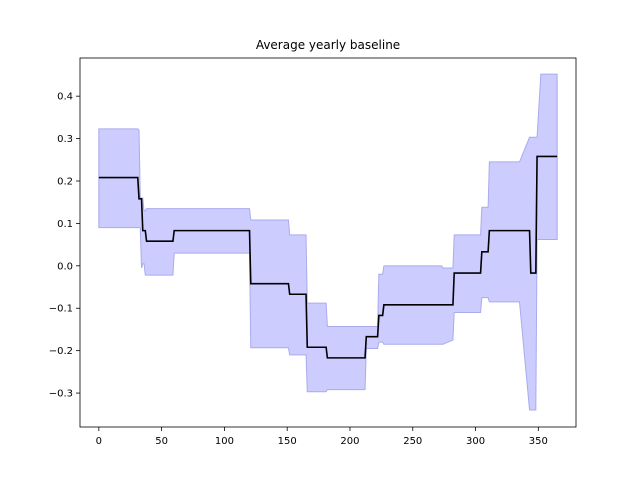 The height and width of the screenshot is (480, 640). What do you see at coordinates (224, 441) in the screenshot?
I see `x-tick-label: 100` at bounding box center [224, 441].